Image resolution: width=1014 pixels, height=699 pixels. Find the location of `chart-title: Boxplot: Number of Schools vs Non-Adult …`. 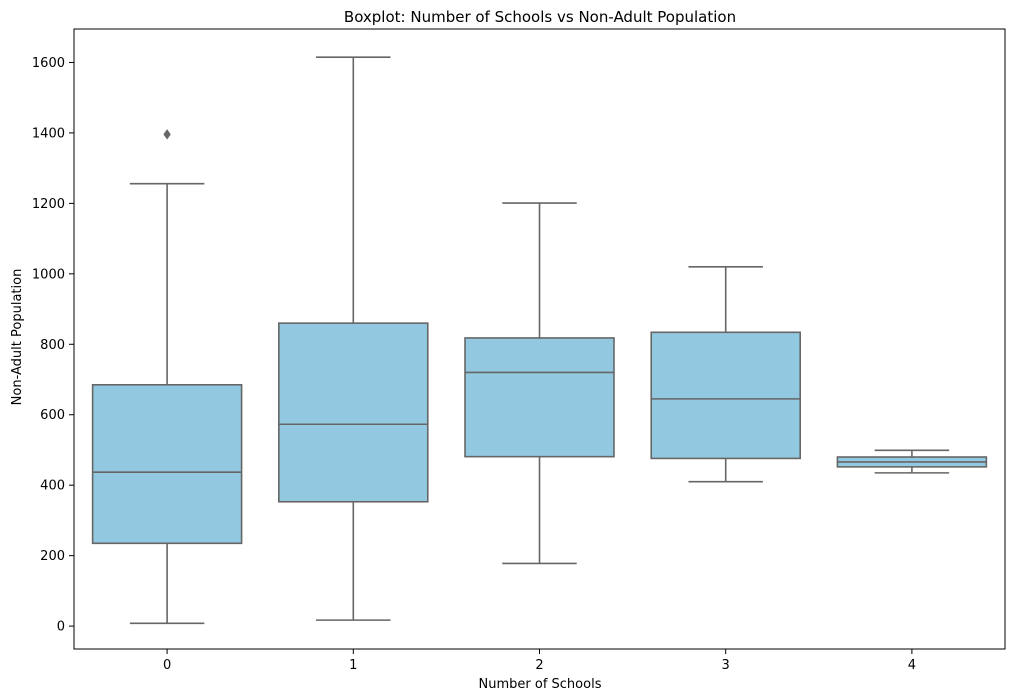

chart-title: Boxplot: Number of Schools vs Non-Adult … is located at coordinates (540, 17).